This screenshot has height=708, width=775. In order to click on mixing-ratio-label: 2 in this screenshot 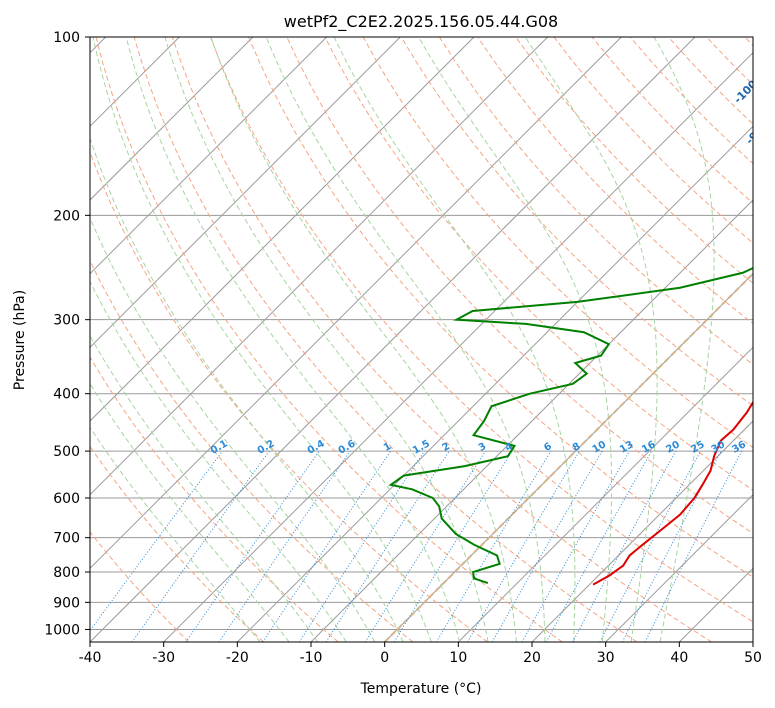, I will do `click(447, 447)`.